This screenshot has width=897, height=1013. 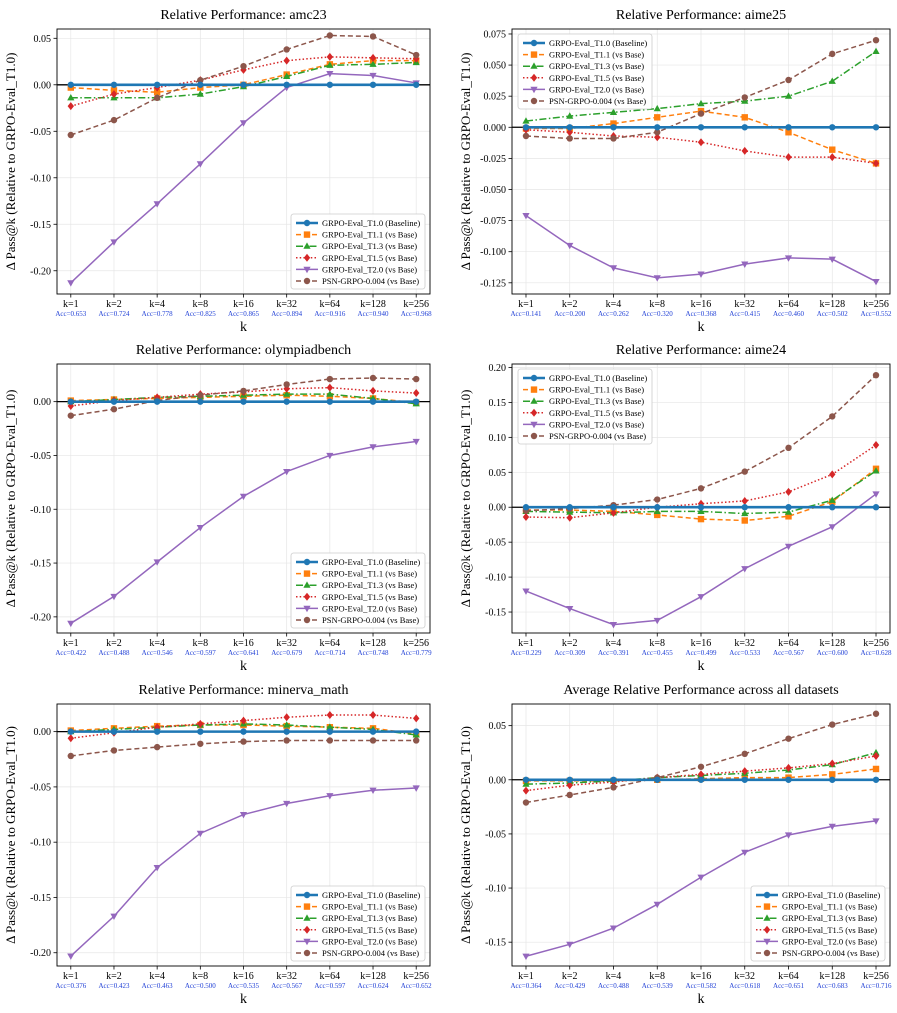 What do you see at coordinates (701, 653) in the screenshot?
I see `acc-label: Acc=0.499` at bounding box center [701, 653].